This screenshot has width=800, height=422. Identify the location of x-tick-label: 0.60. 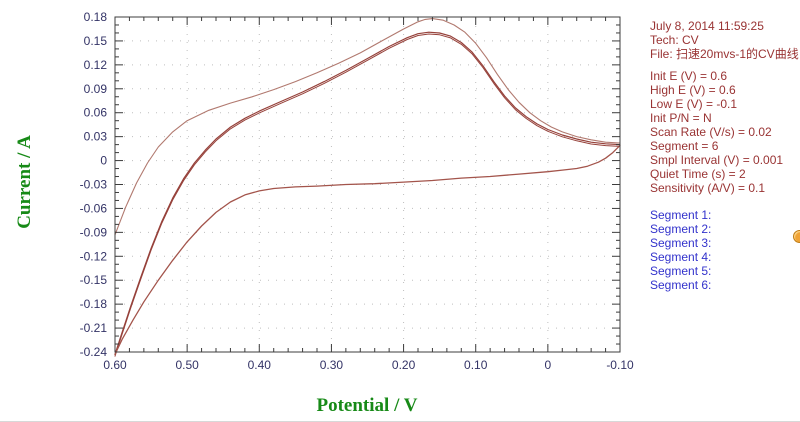
(115, 365).